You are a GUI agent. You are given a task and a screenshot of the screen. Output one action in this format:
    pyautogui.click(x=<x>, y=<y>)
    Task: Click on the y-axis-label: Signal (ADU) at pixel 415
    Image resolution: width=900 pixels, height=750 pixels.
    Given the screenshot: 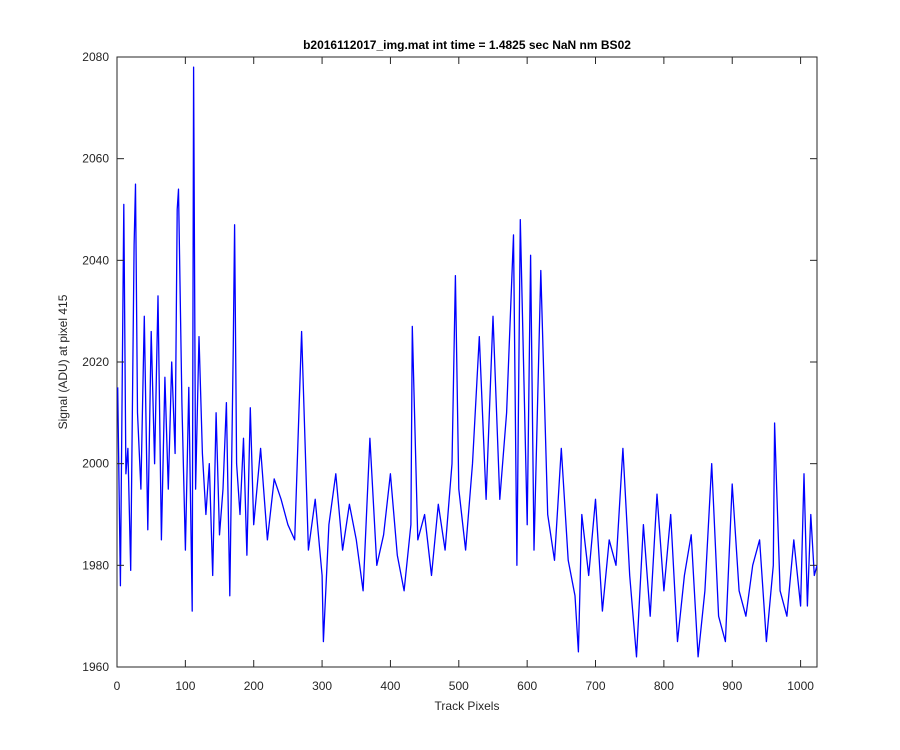 What is the action you would take?
    pyautogui.click(x=63, y=361)
    